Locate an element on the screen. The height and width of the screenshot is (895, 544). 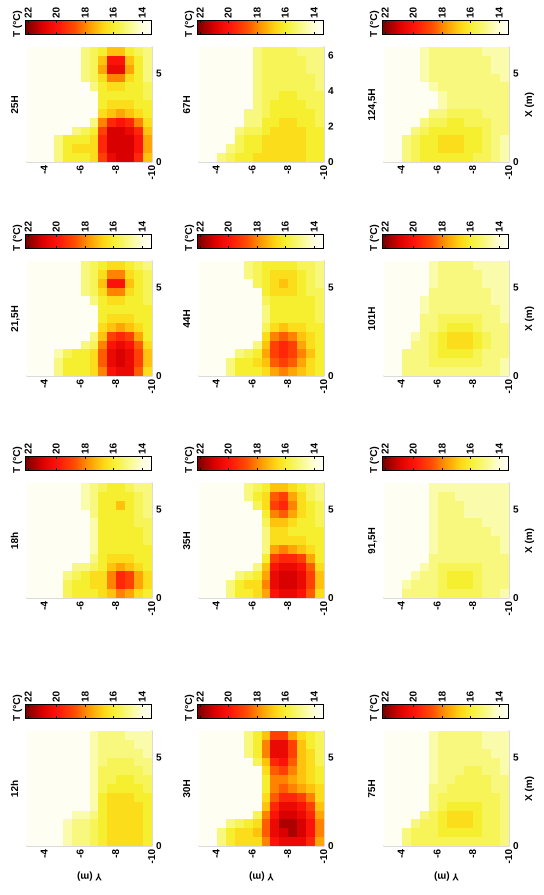
text: 25H is located at coordinates (15, 104).